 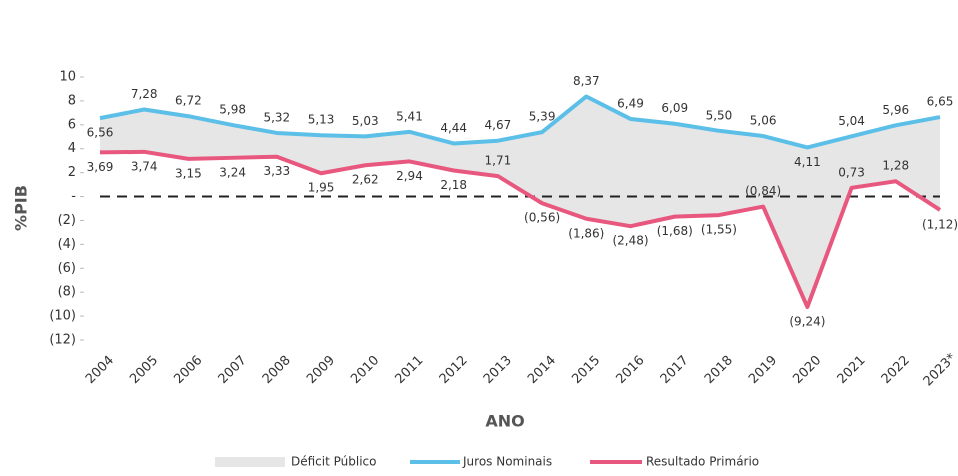 I want to click on data-label: 3,24, so click(x=232, y=172).